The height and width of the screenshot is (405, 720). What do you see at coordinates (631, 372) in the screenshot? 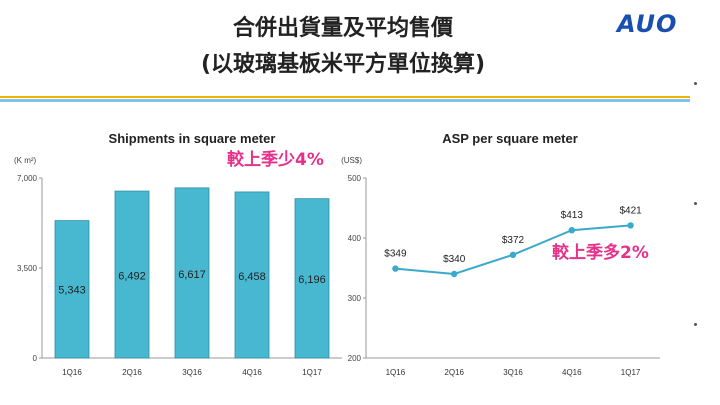
I see `line-category-label: 1Q17` at bounding box center [631, 372].